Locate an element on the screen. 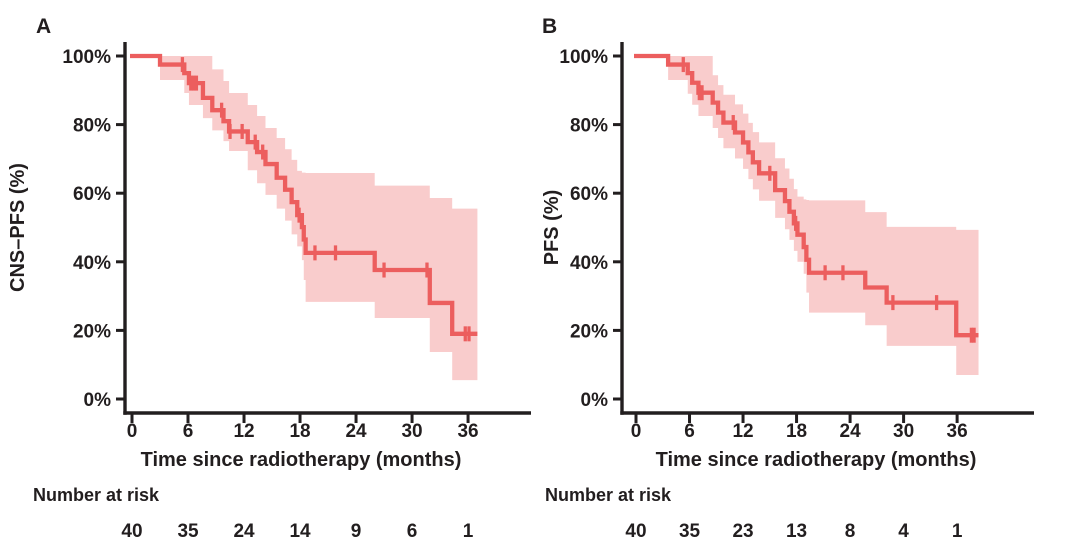 The width and height of the screenshot is (1080, 551). number-at-risk-value: 4 is located at coordinates (903, 531).